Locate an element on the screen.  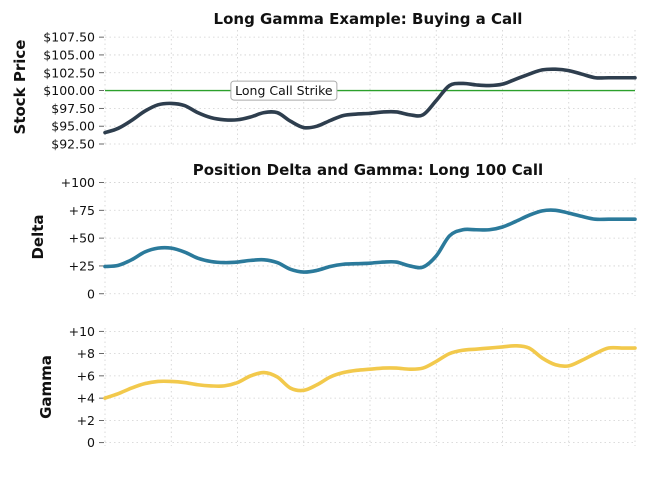
y-tick-label: $107.50 is located at coordinates (69, 37).